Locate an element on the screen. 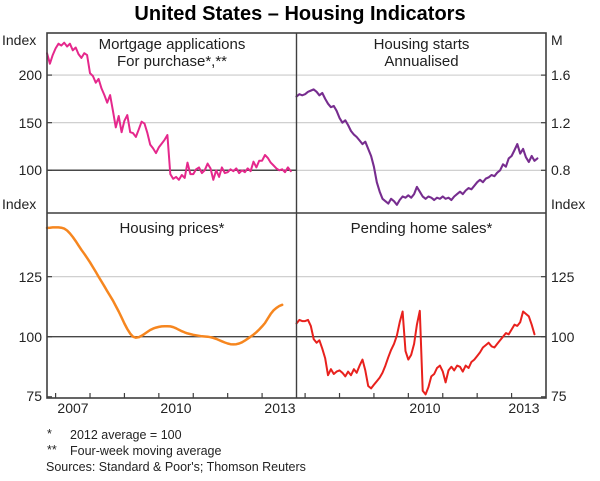  footnote-1-marker: * is located at coordinates (49, 434).